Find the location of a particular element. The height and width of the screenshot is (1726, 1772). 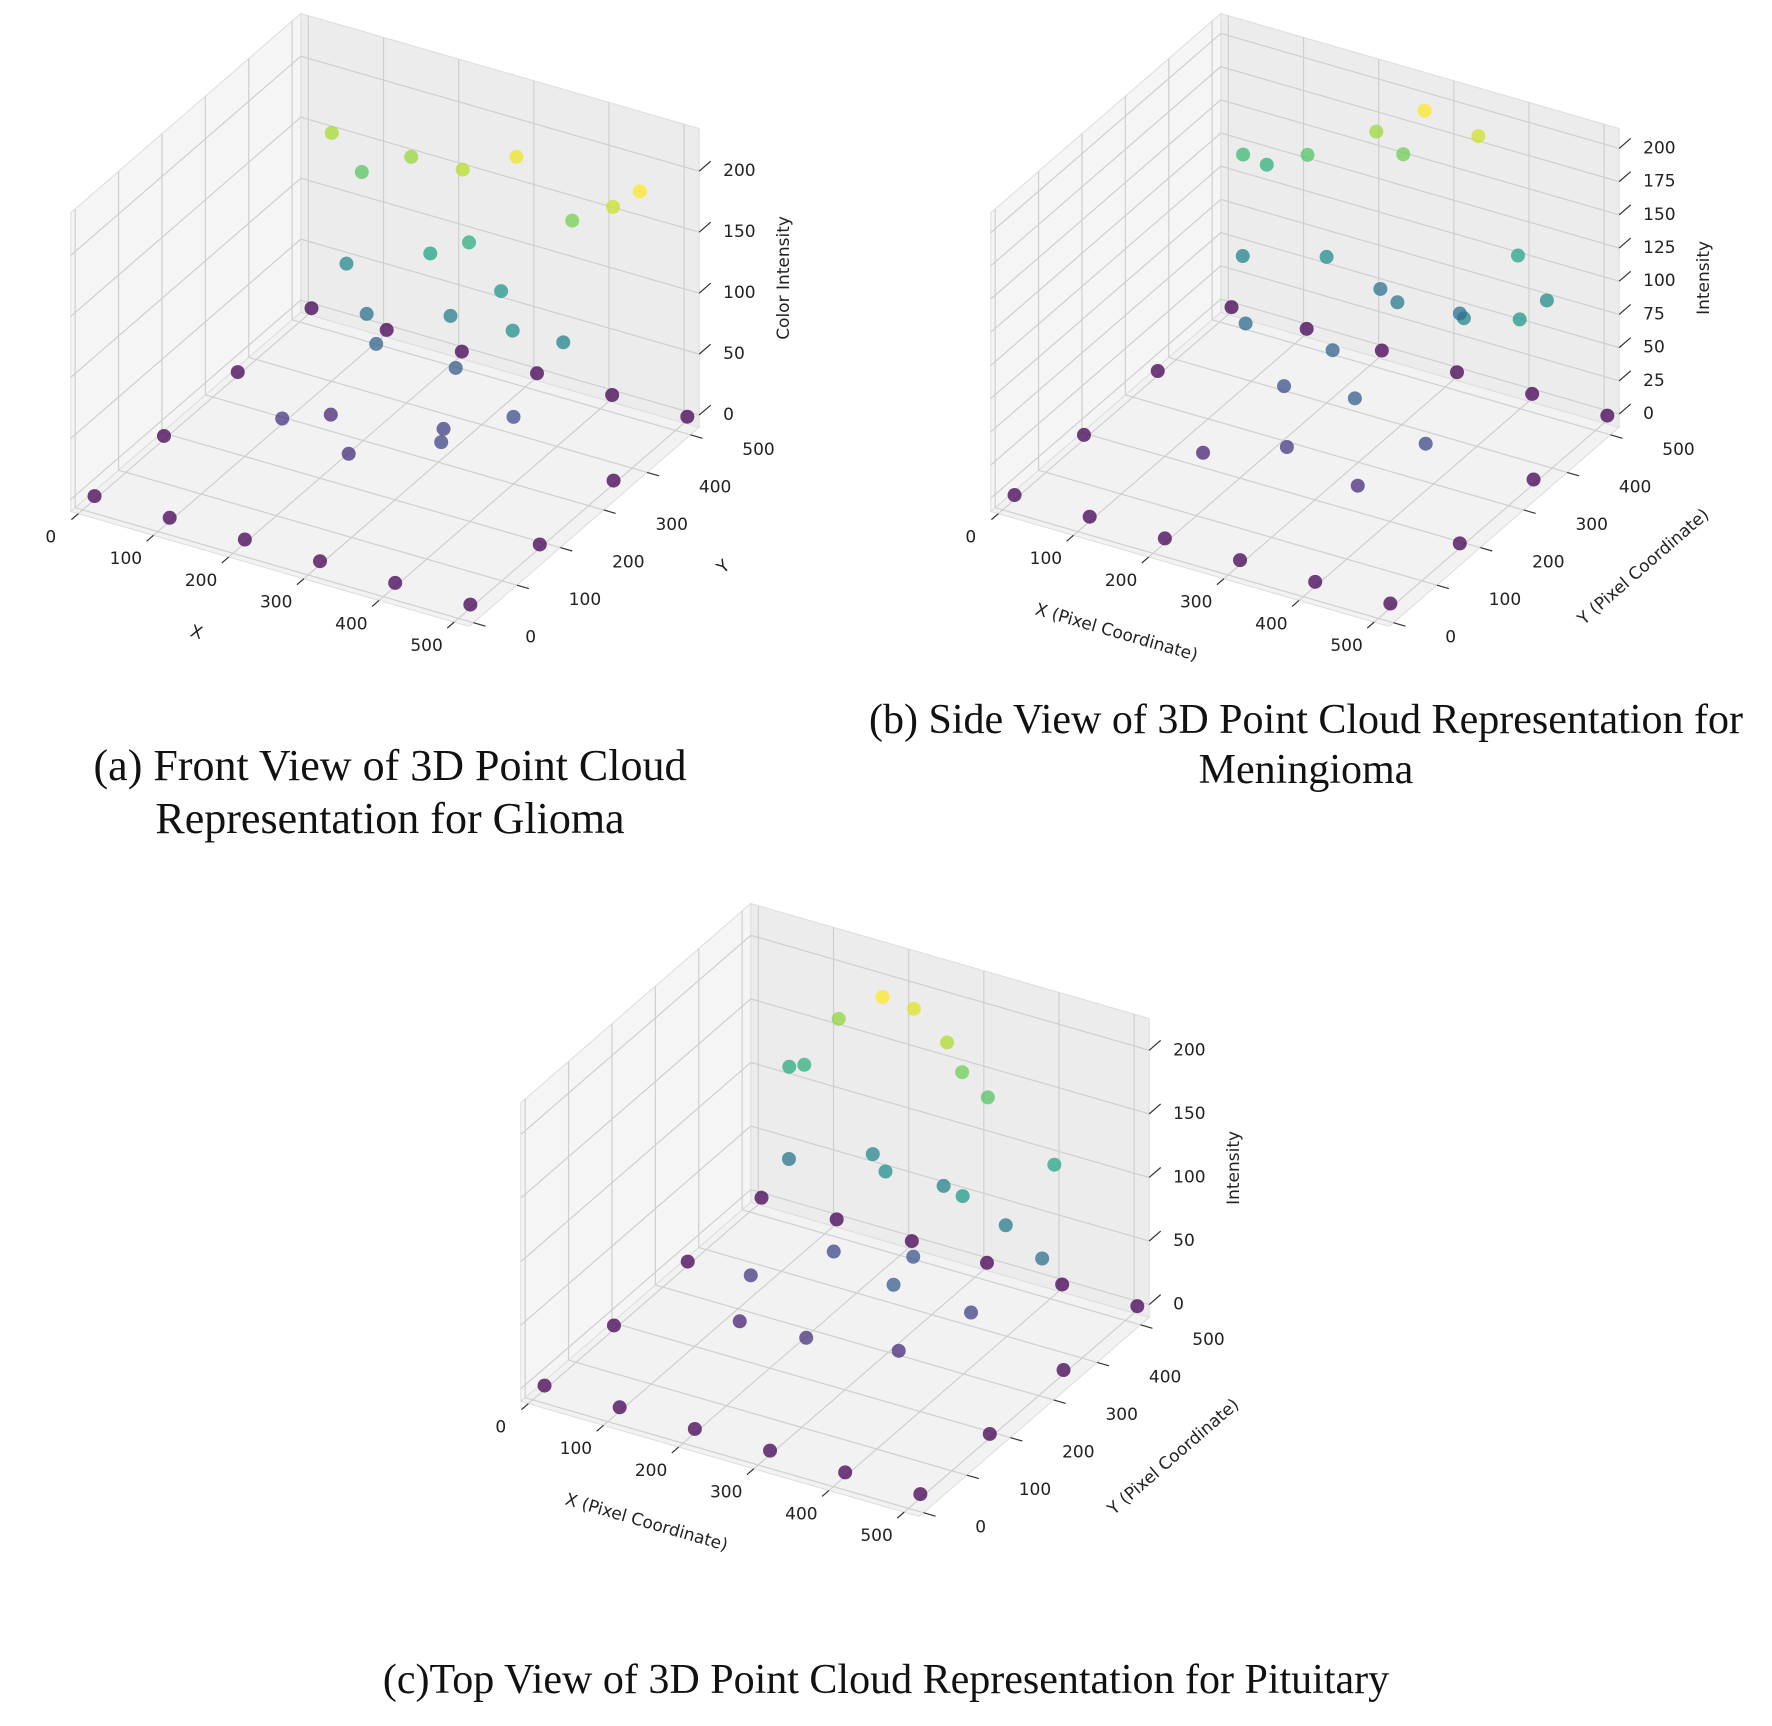

y-tick-label: 200 is located at coordinates (1548, 563).